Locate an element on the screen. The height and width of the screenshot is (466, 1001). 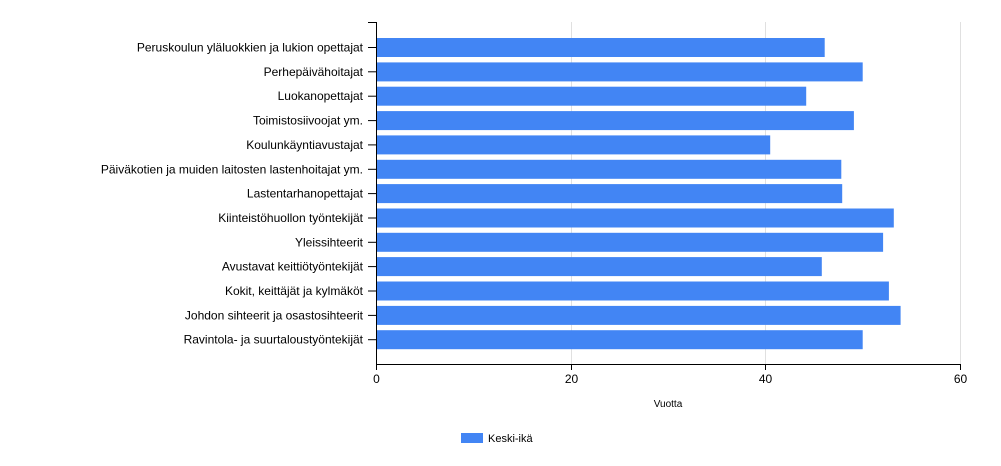
category-label: Lastentarhanopettajat is located at coordinates (305, 194).